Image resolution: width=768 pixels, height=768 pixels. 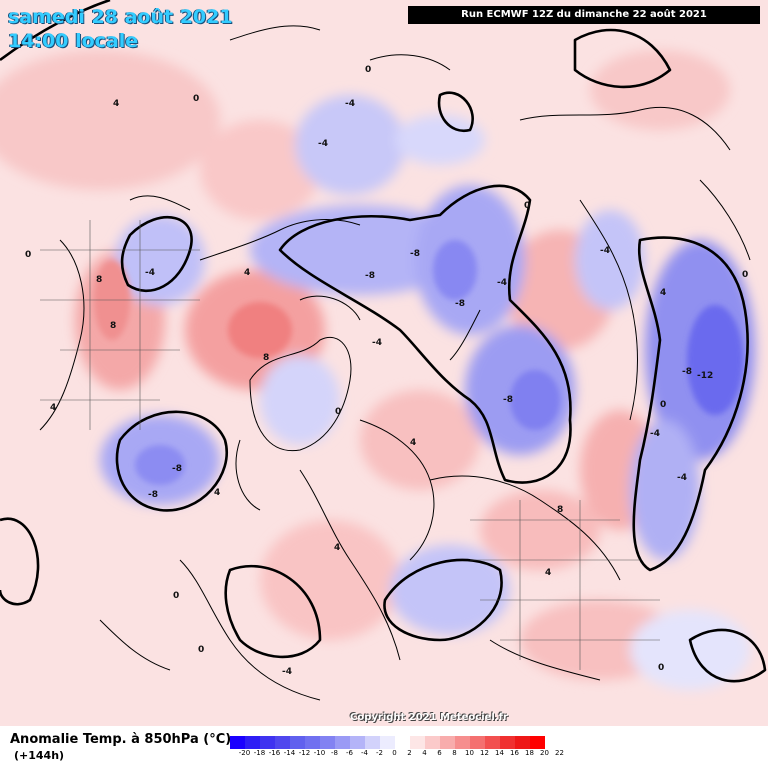 What do you see at coordinates (409, 753) in the screenshot?
I see `legend-tick: 2` at bounding box center [409, 753].